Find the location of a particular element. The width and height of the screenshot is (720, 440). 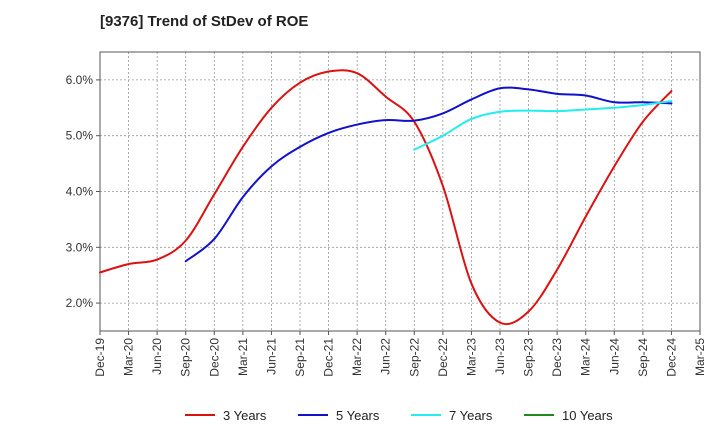

x-tick-label: Sep-24 is located at coordinates (643, 357).